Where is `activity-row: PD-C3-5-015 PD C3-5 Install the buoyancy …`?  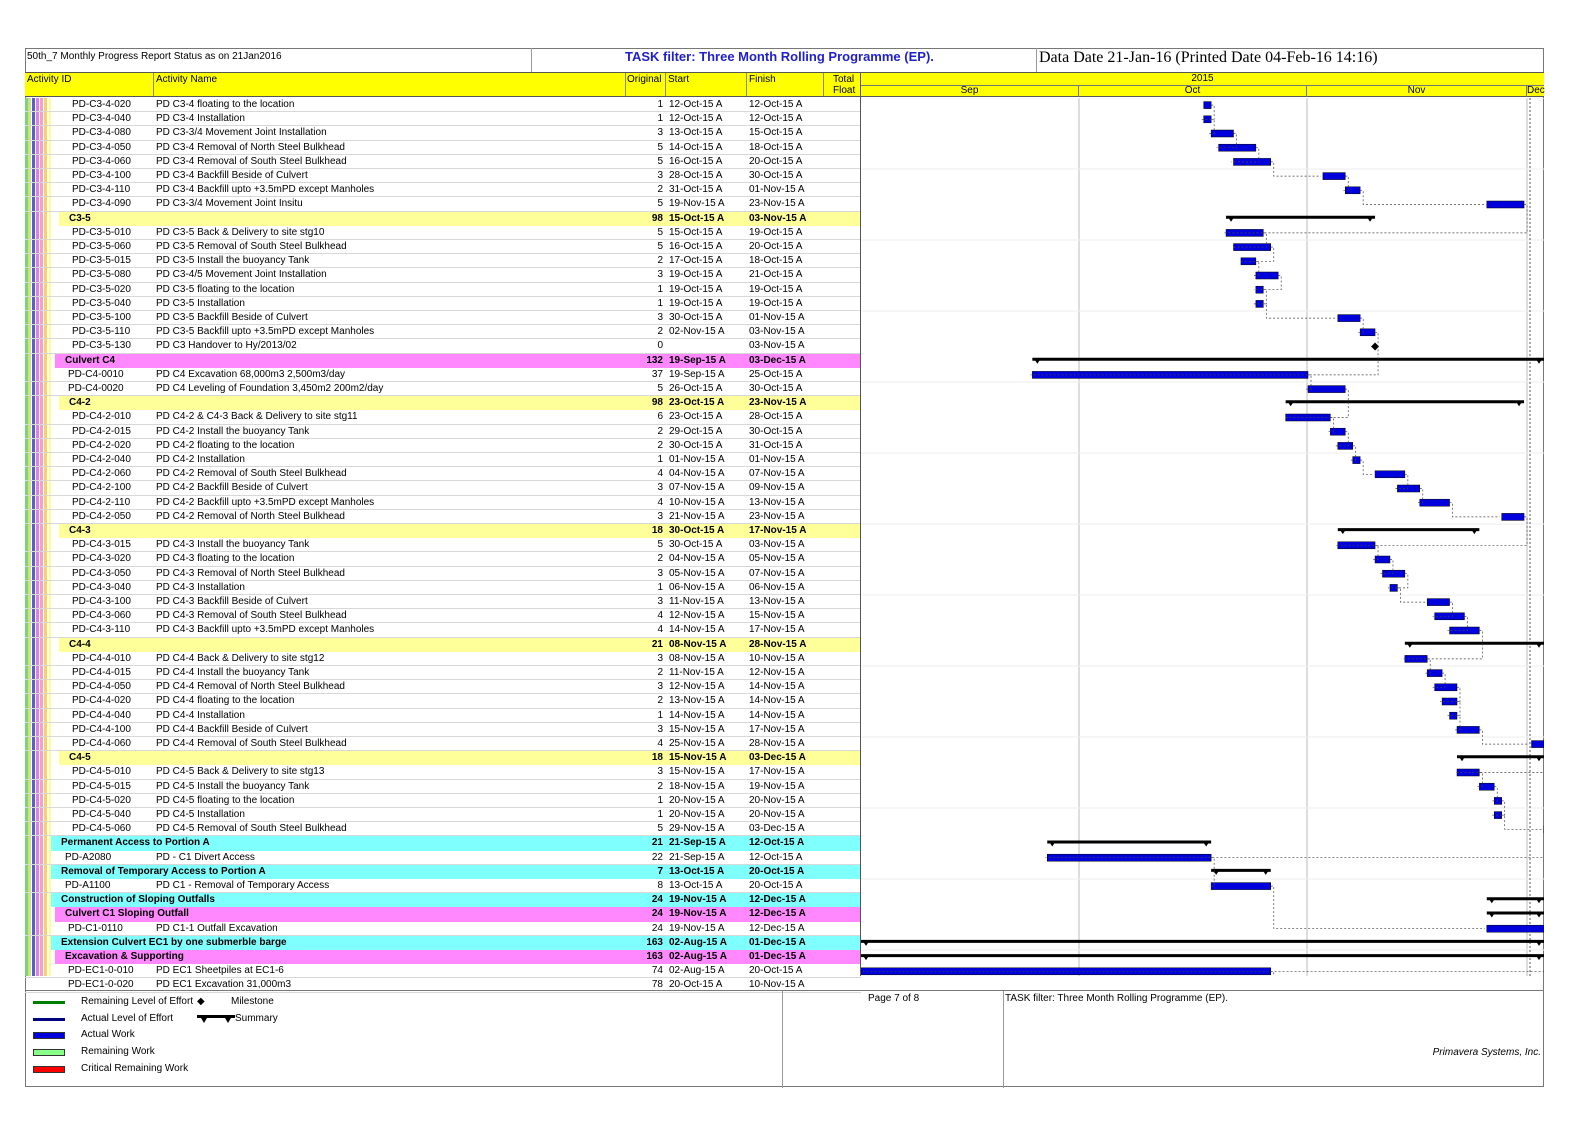 activity-row: PD-C3-5-015 PD C3-5 Install the buoyancy … is located at coordinates (443, 261).